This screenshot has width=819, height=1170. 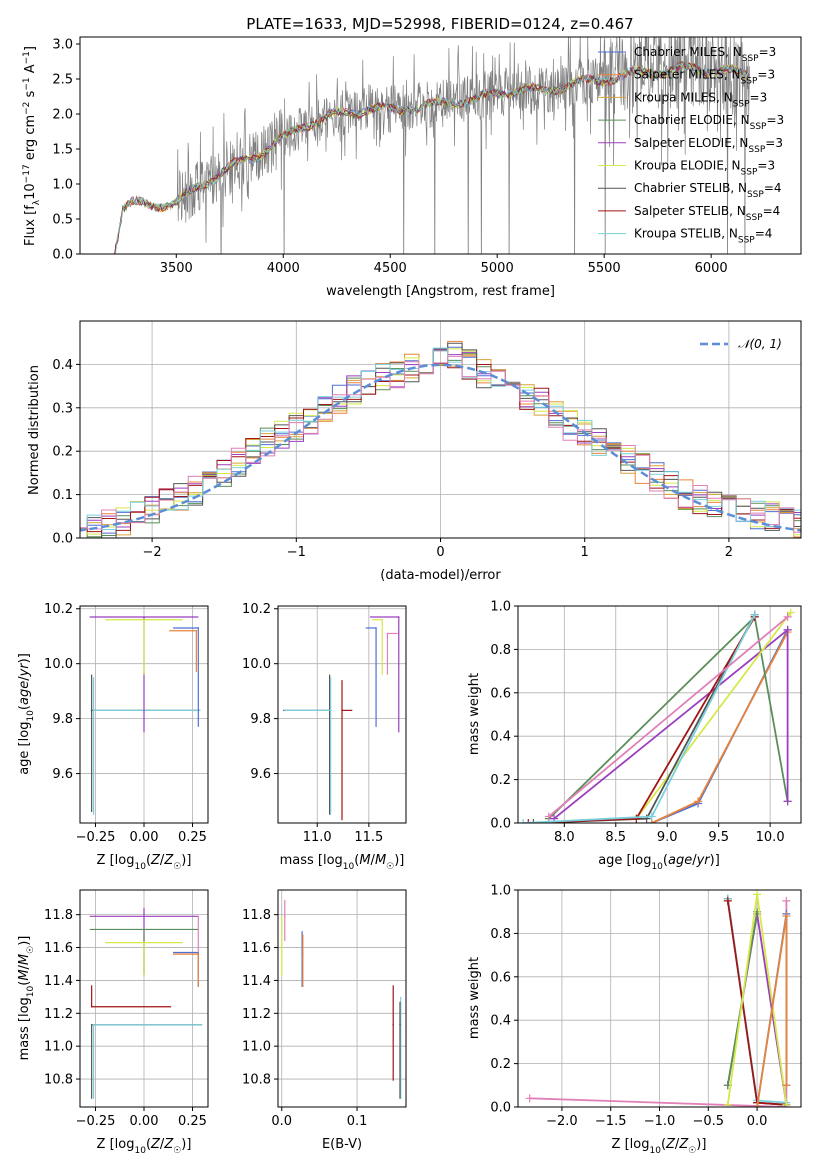 I want to click on x-tick-label: 0.00, so click(x=144, y=1121).